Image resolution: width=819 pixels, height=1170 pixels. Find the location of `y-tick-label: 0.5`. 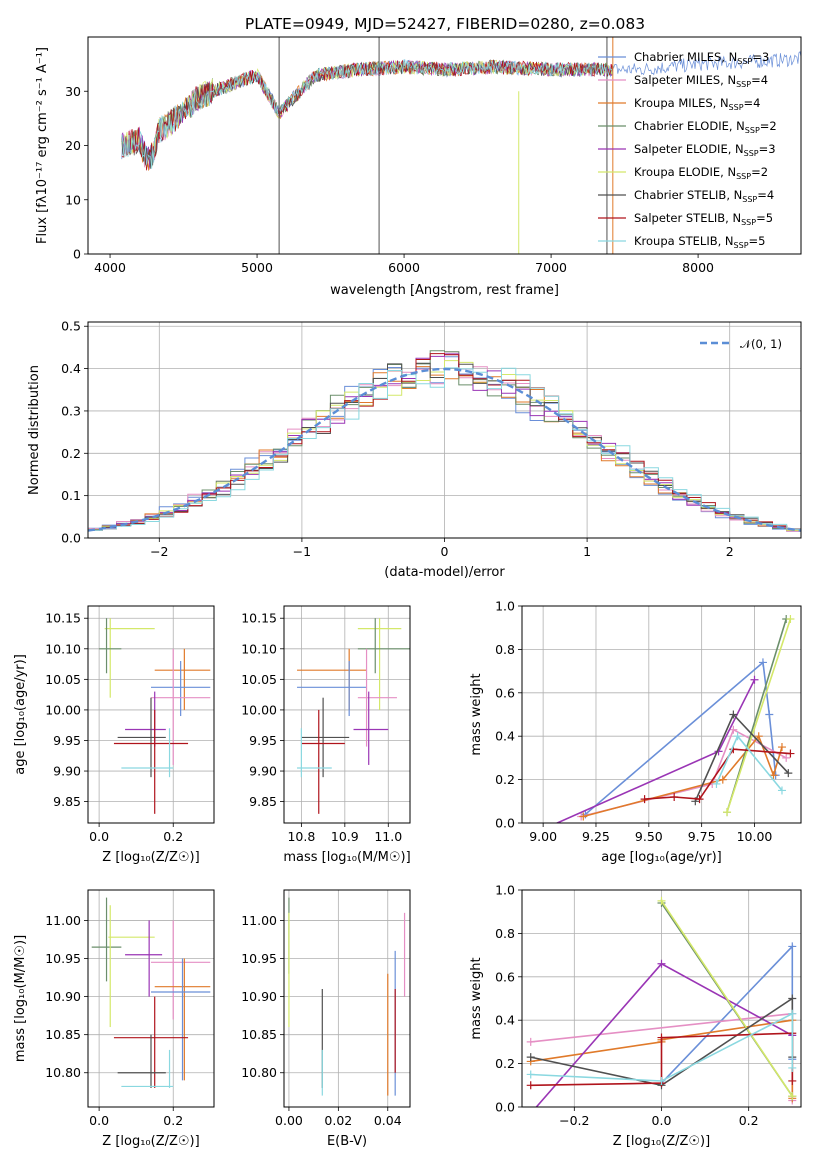

y-tick-label: 0.5 is located at coordinates (71, 326).